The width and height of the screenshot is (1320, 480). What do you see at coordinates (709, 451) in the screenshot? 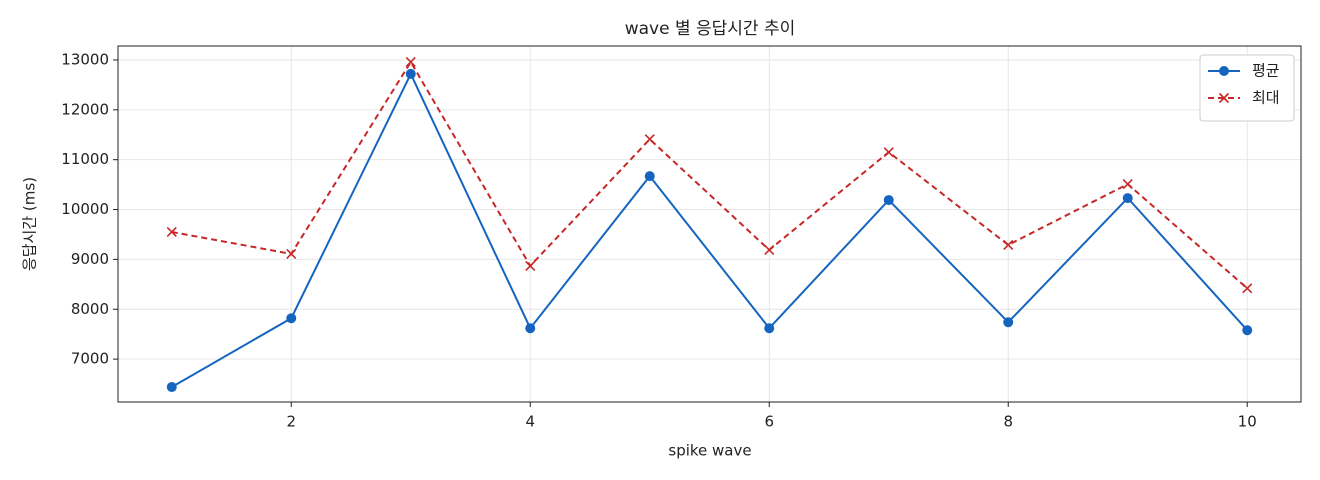
I see `x-axis-label: spike wave` at bounding box center [709, 451].